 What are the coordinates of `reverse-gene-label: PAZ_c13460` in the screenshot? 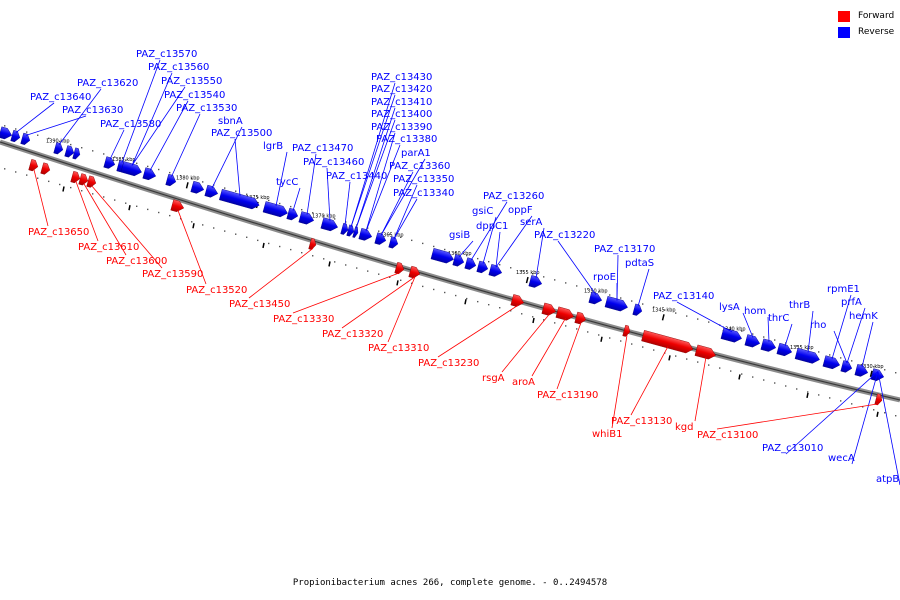 It's located at (333, 162).